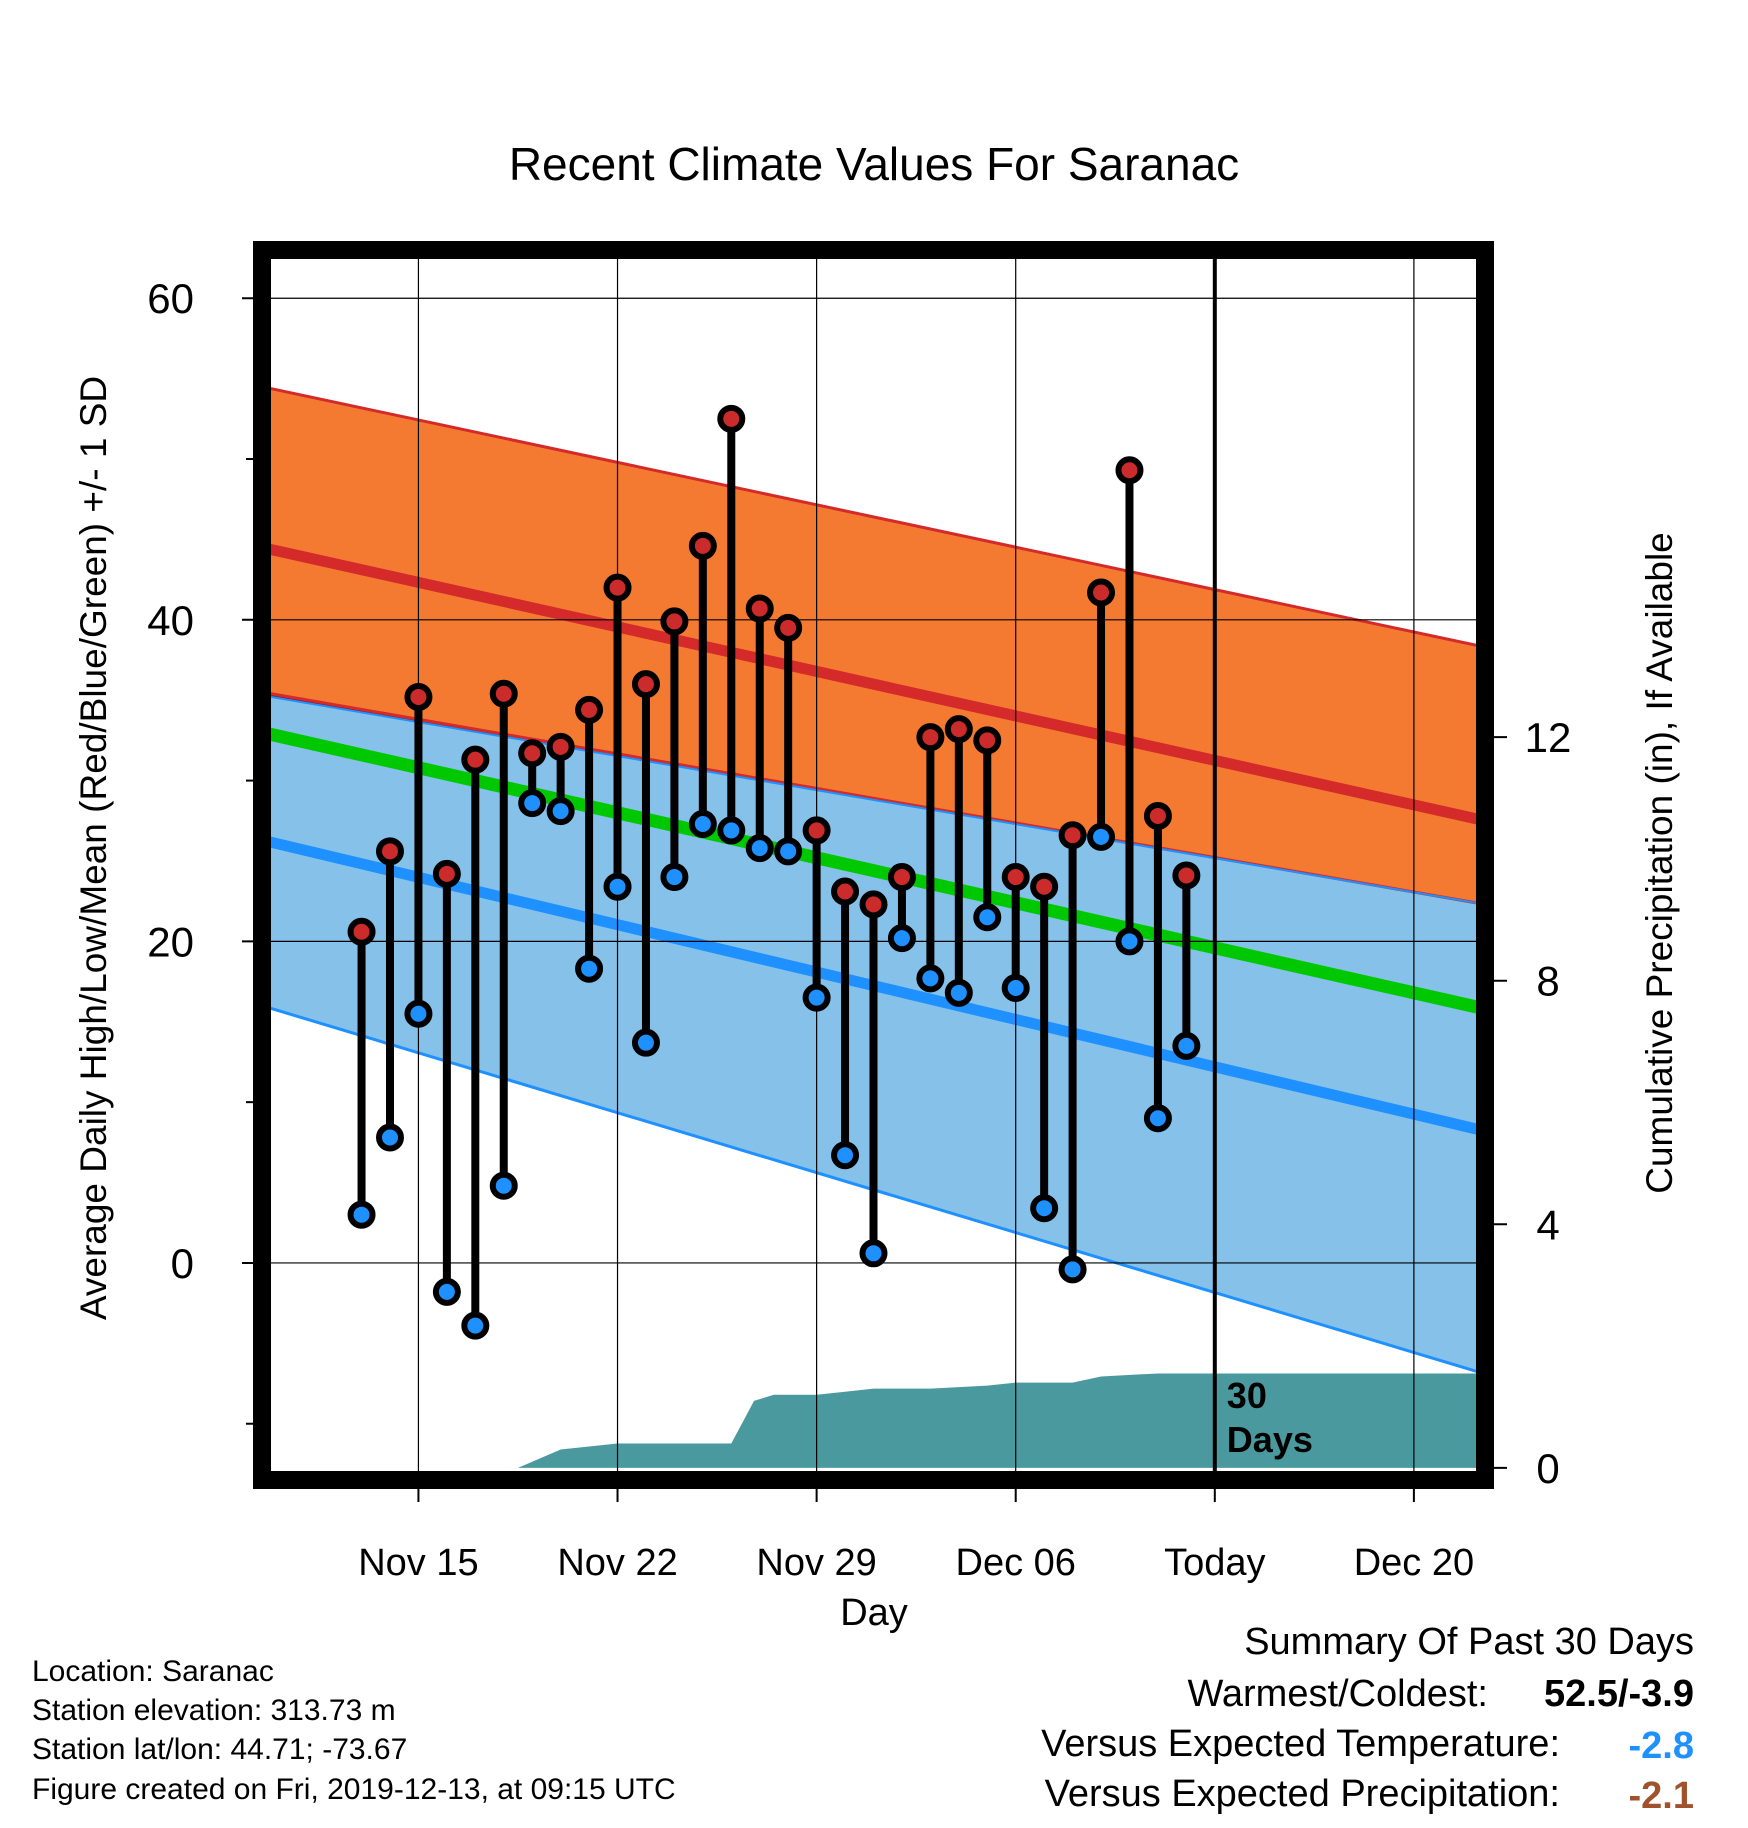 The width and height of the screenshot is (1748, 1828). I want to click on avg-mean-line, so click(873, 871).